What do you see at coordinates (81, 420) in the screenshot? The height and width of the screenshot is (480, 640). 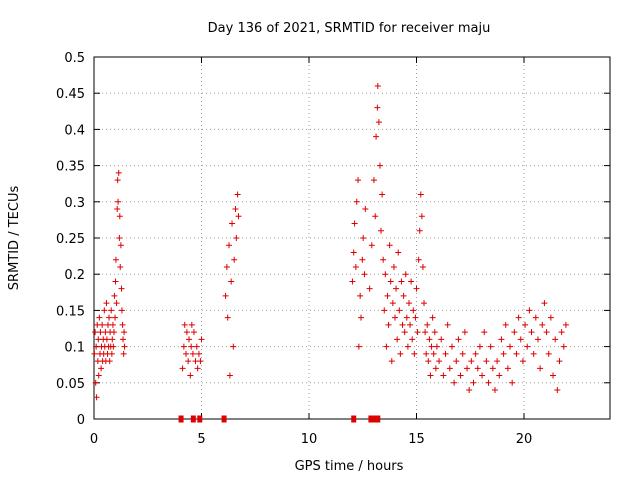 I see `y-tick-label: 0` at bounding box center [81, 420].